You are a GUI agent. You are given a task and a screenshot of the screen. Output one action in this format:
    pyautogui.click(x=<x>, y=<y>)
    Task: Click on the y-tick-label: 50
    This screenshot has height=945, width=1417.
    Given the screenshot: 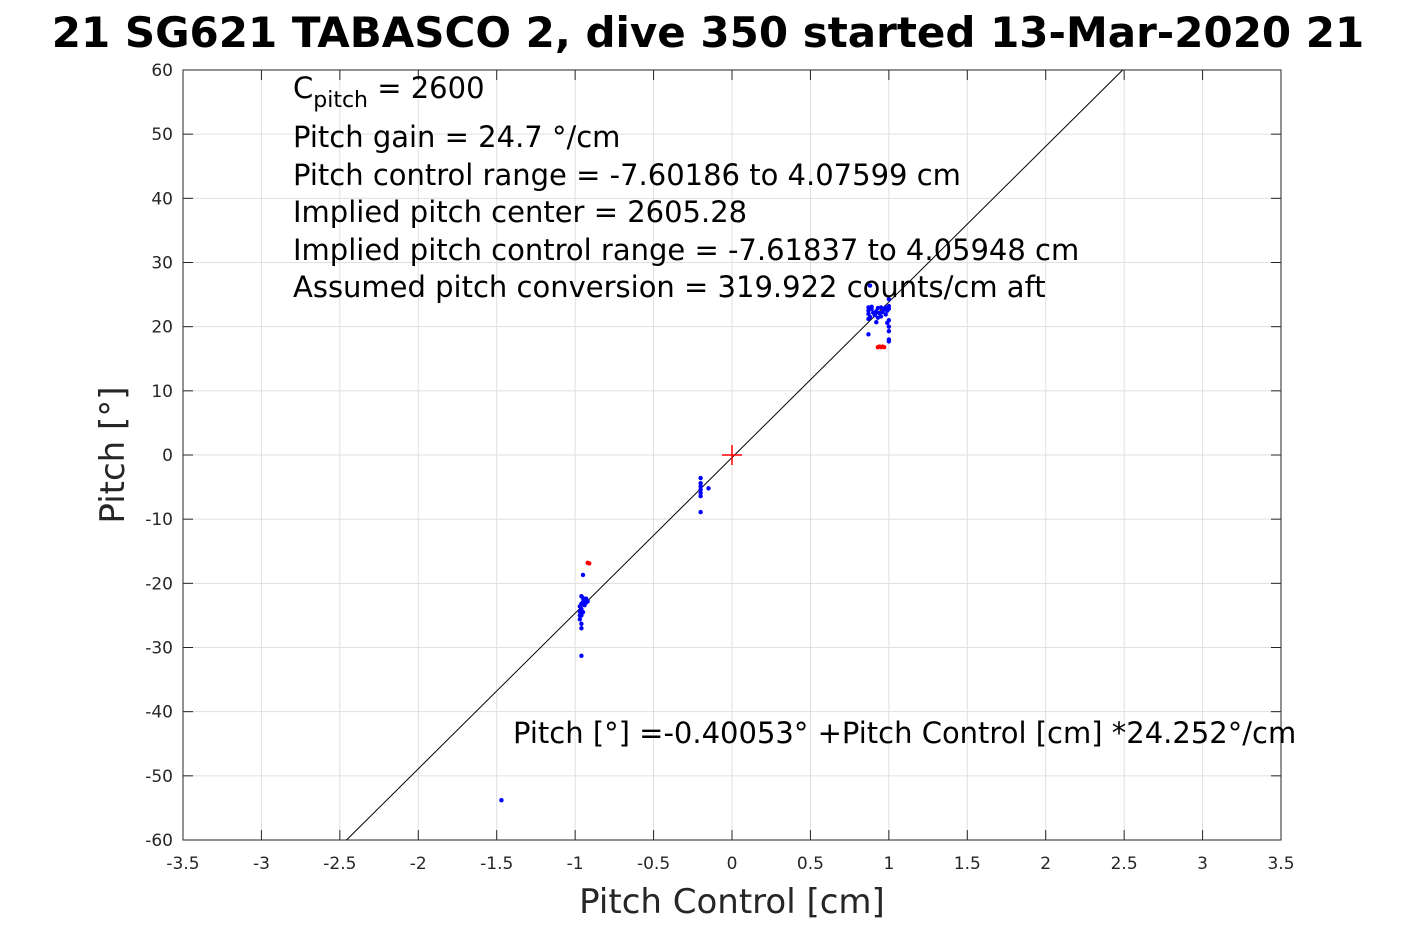 What is the action you would take?
    pyautogui.click(x=162, y=135)
    